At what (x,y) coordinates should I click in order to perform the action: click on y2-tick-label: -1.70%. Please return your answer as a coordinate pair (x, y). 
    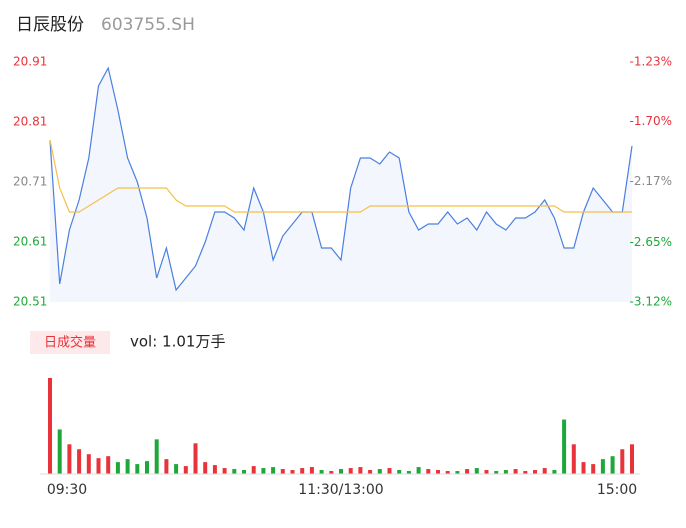
    Looking at the image, I should click on (651, 121).